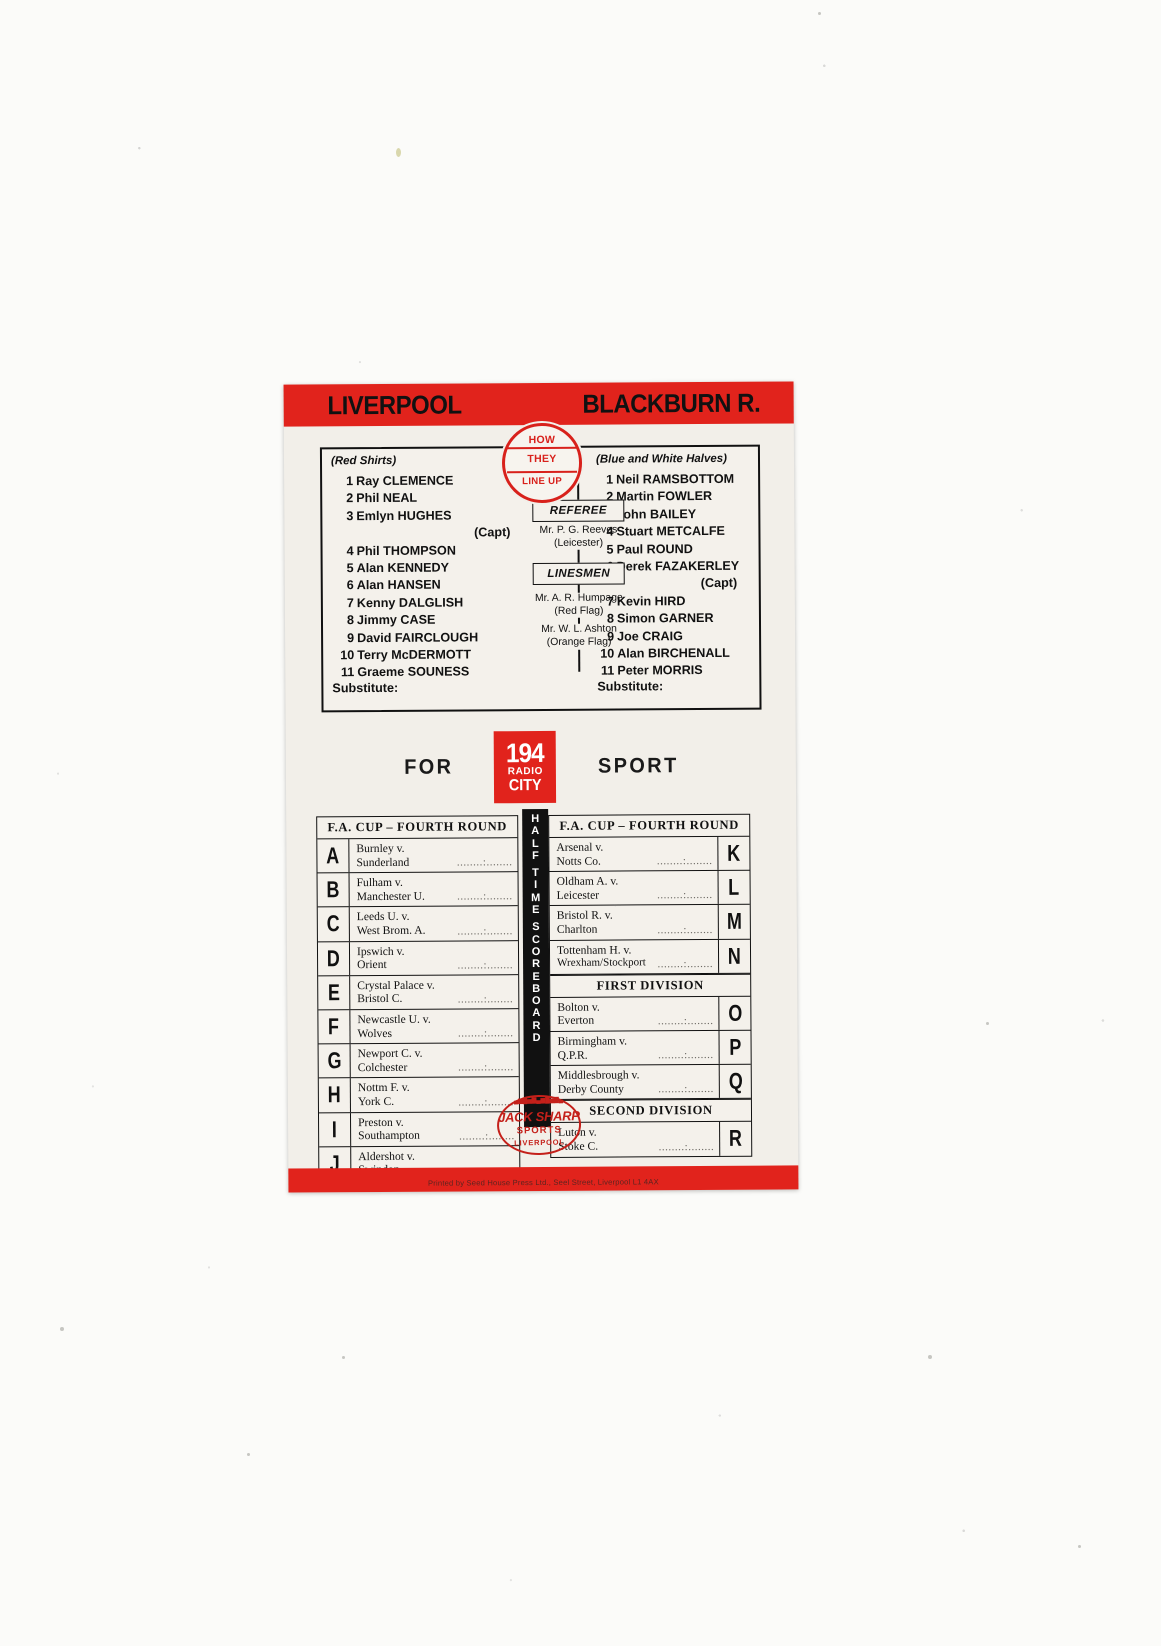 The width and height of the screenshot is (1161, 1646). I want to click on fixture-home: Oldham A. v., so click(587, 881).